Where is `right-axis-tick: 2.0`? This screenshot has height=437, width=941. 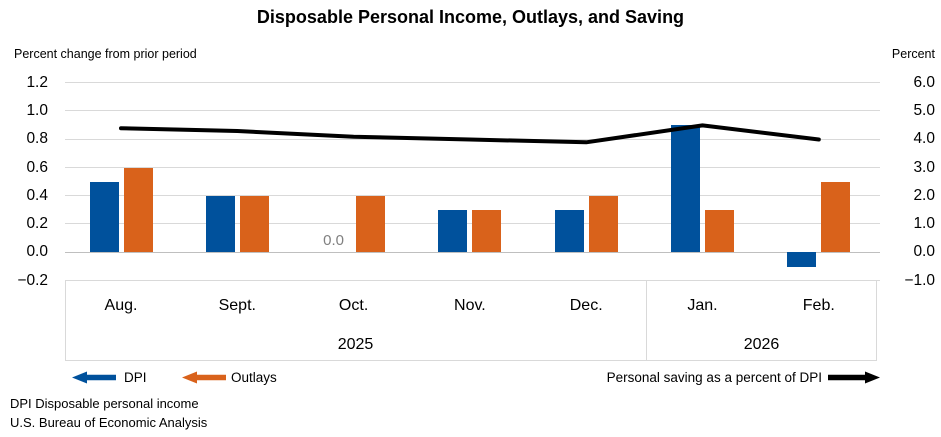
right-axis-tick: 2.0 is located at coordinates (924, 195).